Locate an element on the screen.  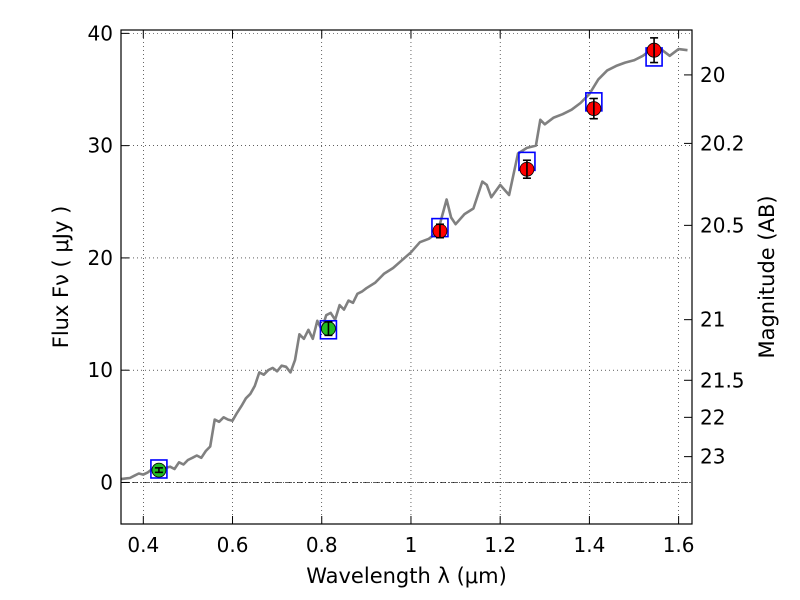
y-tick-label: 20 is located at coordinates (100, 258).